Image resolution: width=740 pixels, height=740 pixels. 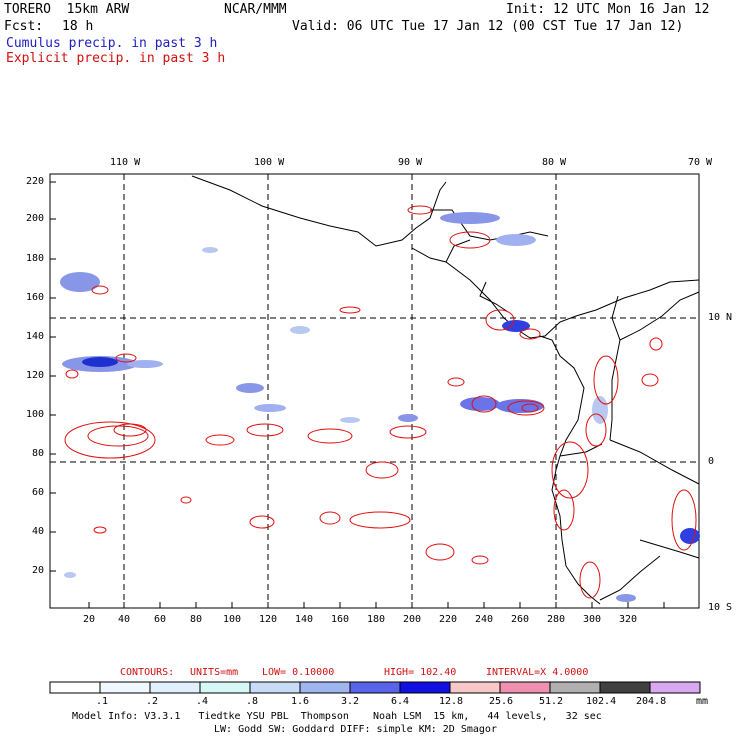 I want to click on colorbar-label: 102.4, so click(x=601, y=701).